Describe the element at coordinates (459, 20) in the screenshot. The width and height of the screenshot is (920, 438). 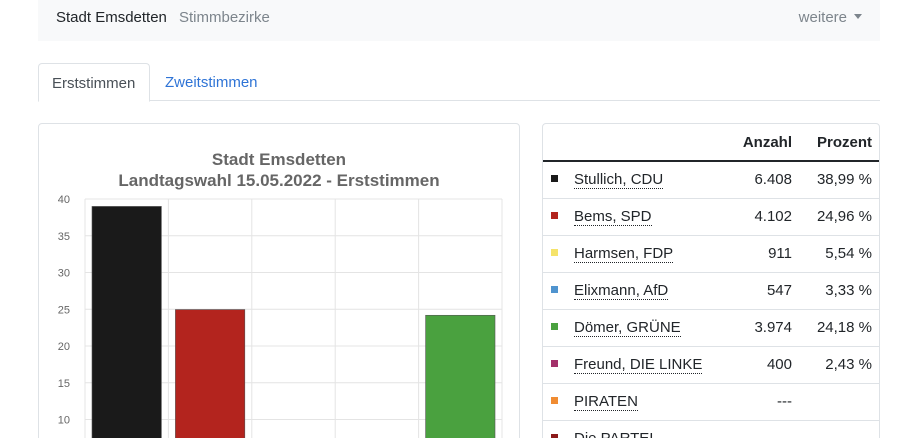
I see `top-navbar: Stadt Emsdetten Stimmbezirke weitere` at that location.